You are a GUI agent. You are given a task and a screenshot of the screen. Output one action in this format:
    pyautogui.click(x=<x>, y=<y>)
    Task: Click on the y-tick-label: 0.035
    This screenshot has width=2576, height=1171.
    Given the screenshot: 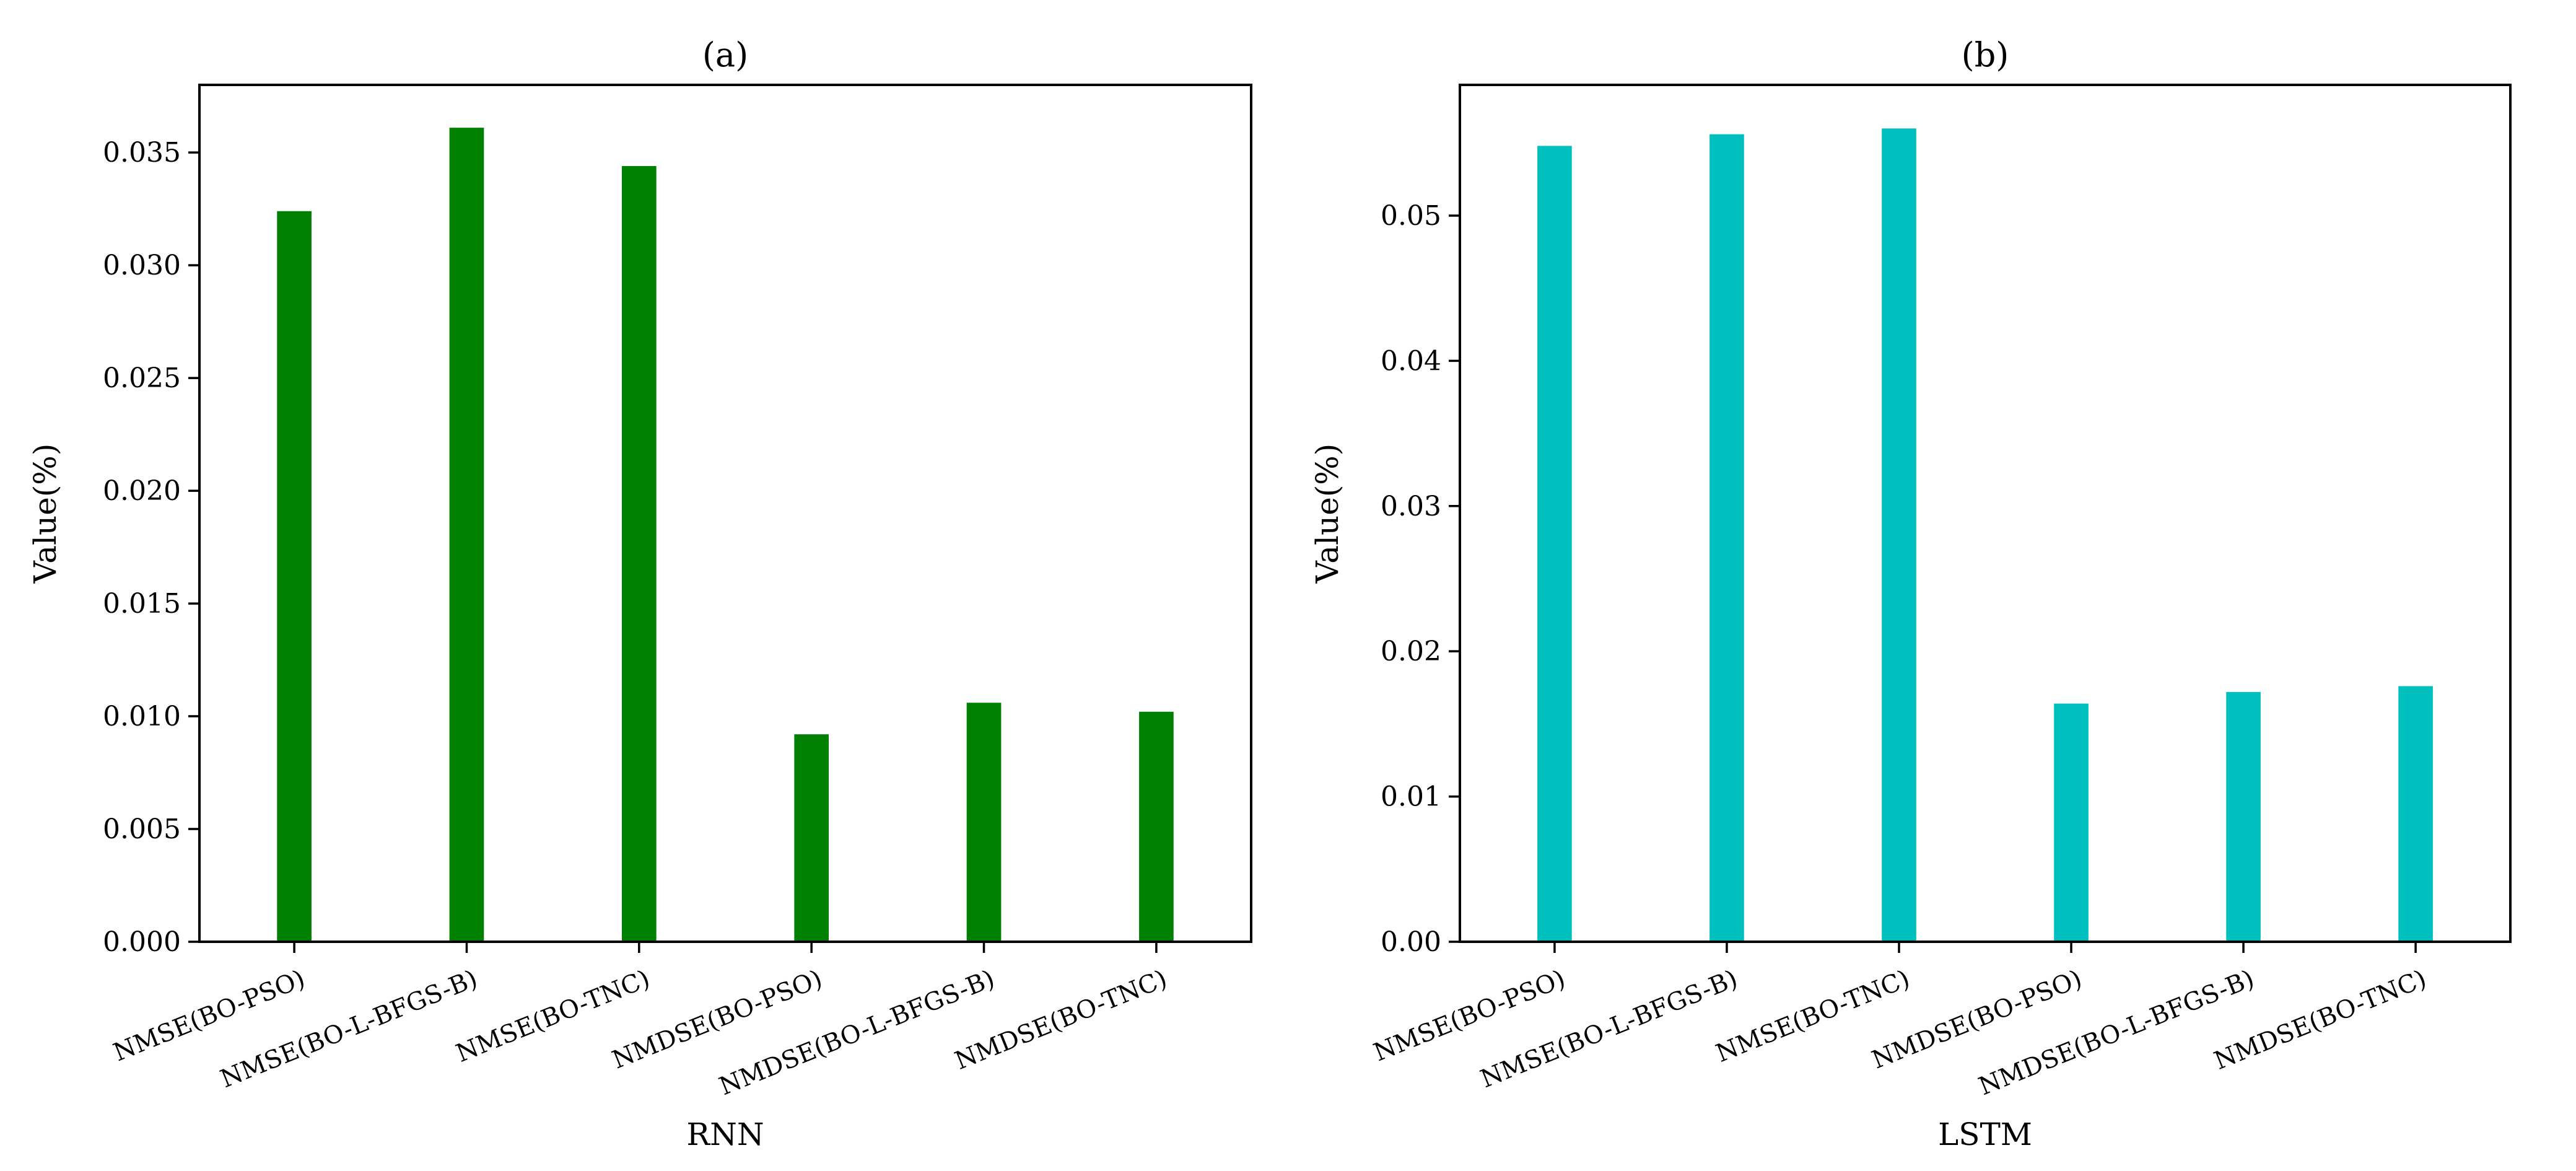 What is the action you would take?
    pyautogui.click(x=142, y=153)
    